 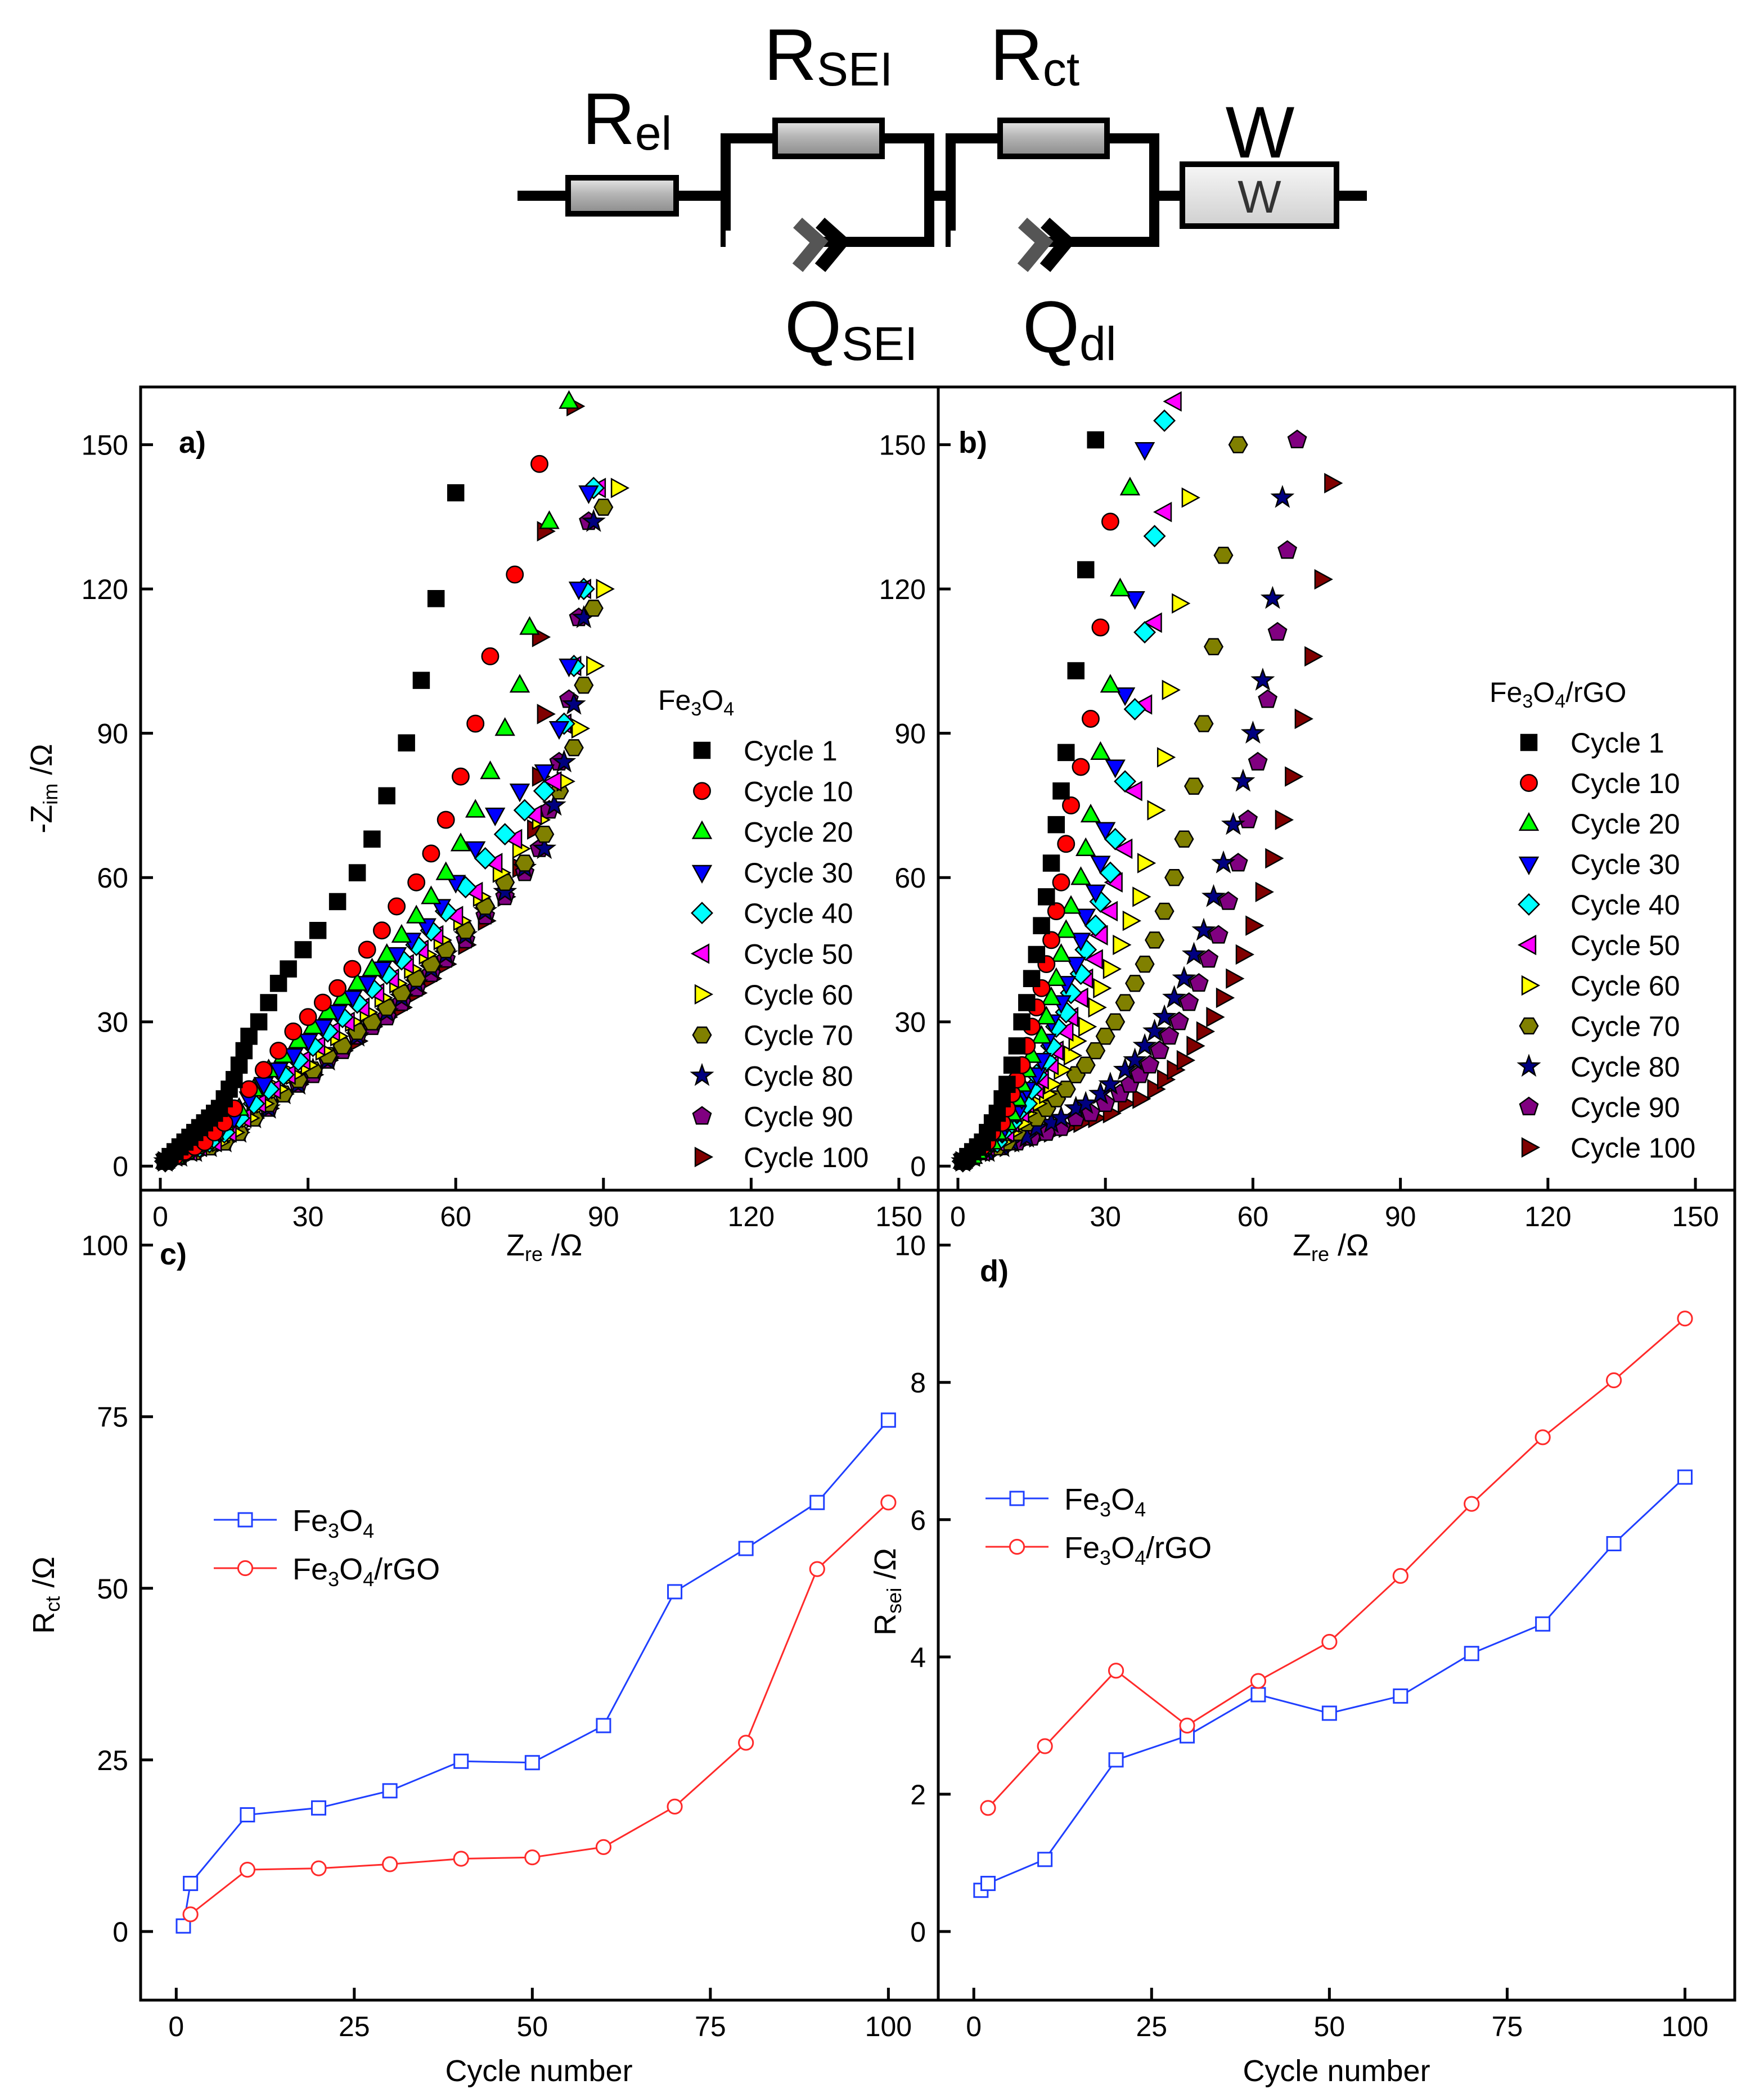 I want to click on legend-label: Cycle 100, so click(x=1632, y=1148).